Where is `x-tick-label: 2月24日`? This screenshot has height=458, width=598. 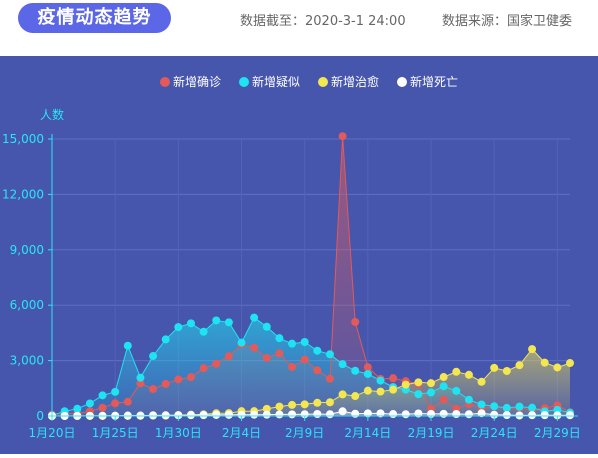 x-tick-label: 2月24日 is located at coordinates (494, 433).